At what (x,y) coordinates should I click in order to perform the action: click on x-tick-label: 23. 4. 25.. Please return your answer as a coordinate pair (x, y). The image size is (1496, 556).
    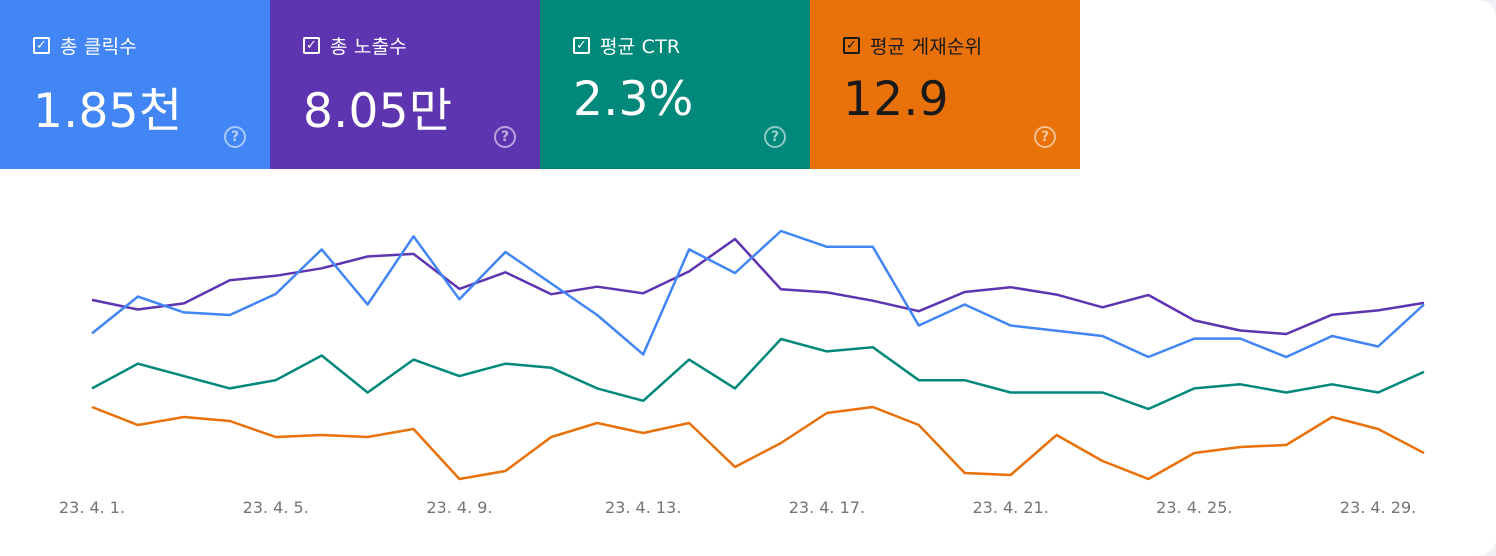
    Looking at the image, I should click on (1194, 507).